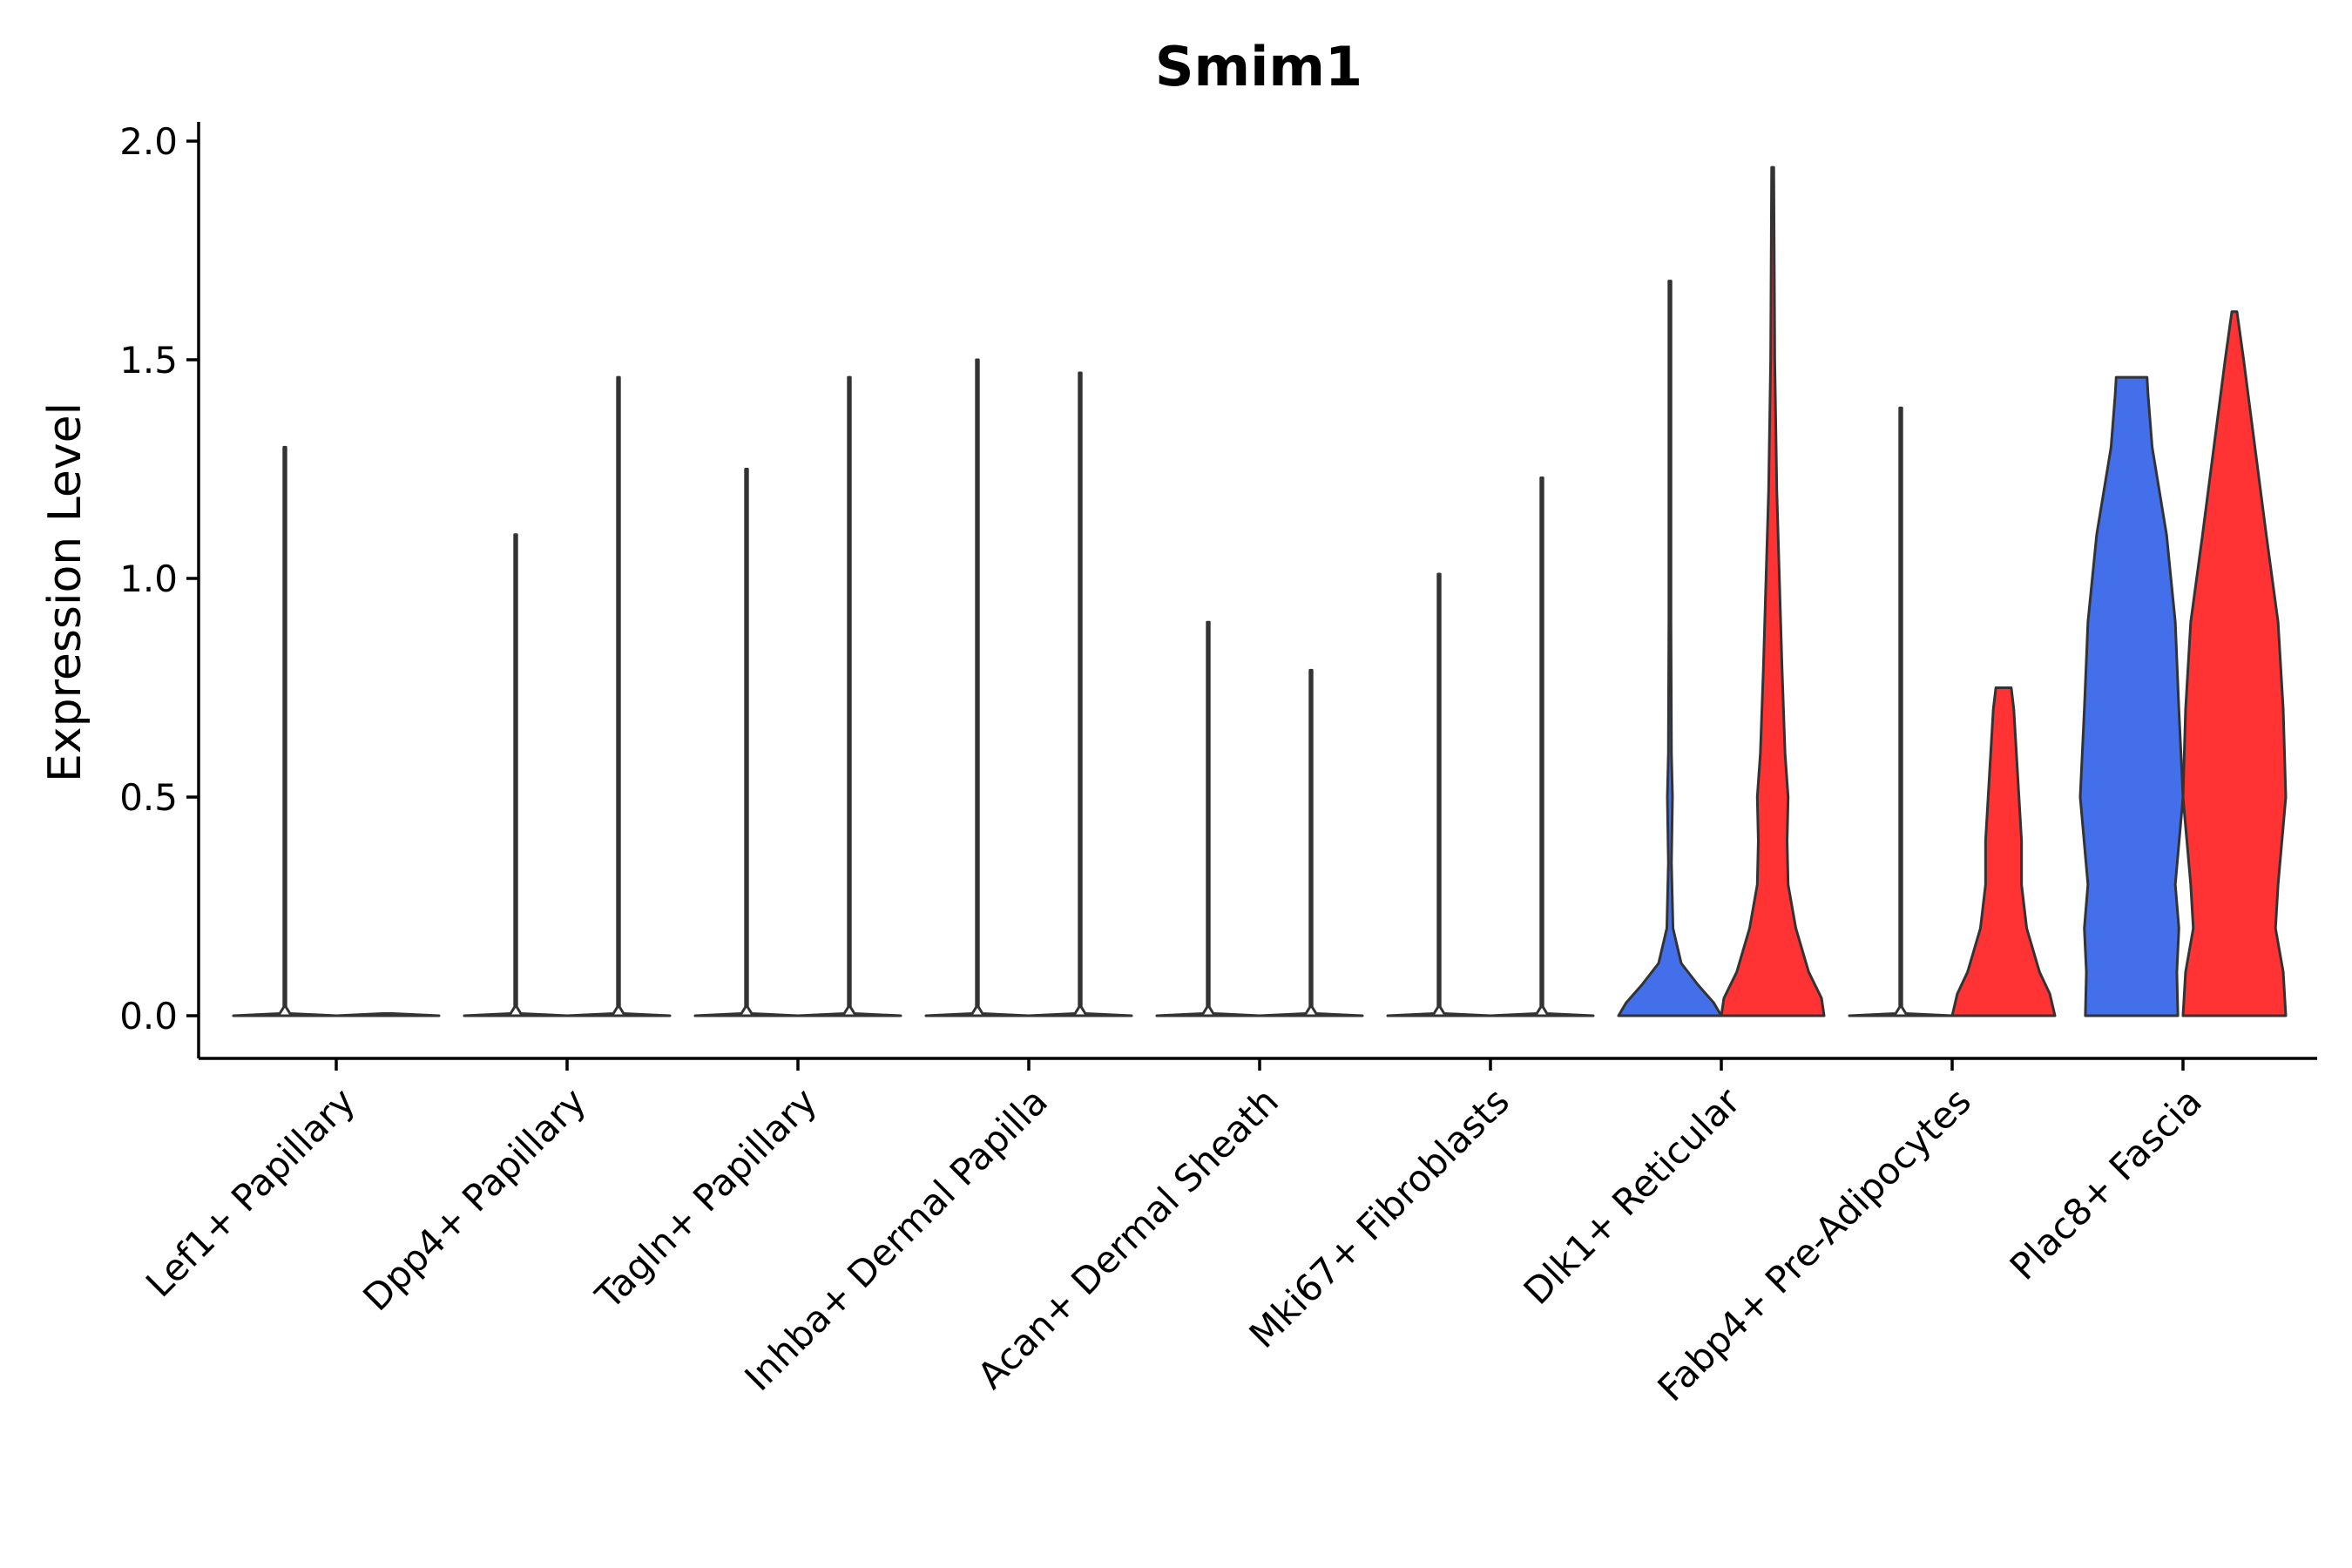 This screenshot has width=2352, height=1568. I want to click on y-tick-label: 0.5, so click(148, 797).